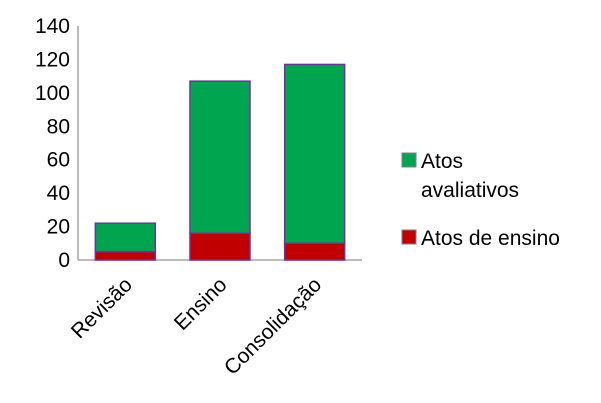 The width and height of the screenshot is (601, 403). Describe the element at coordinates (58, 193) in the screenshot. I see `y-tick-label: 40` at that location.